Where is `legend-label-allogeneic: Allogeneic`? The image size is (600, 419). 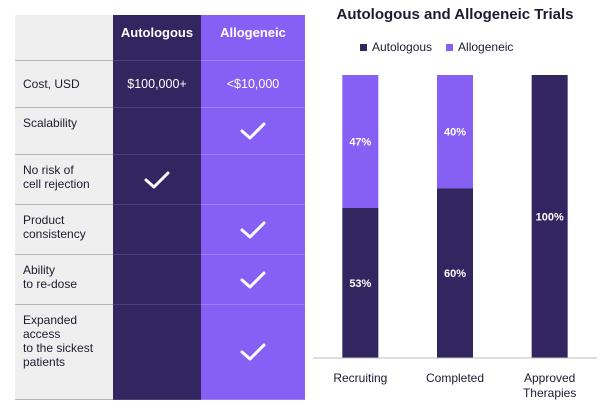 legend-label-allogeneic: Allogeneic is located at coordinates (486, 47).